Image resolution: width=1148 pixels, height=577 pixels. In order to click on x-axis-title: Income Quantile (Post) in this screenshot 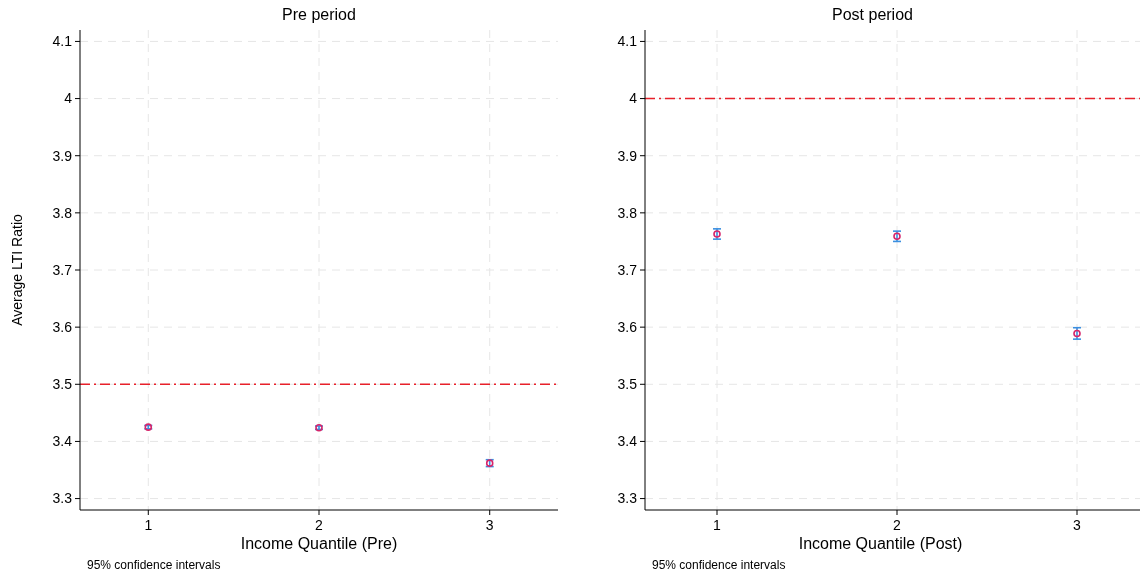, I will do `click(880, 543)`.